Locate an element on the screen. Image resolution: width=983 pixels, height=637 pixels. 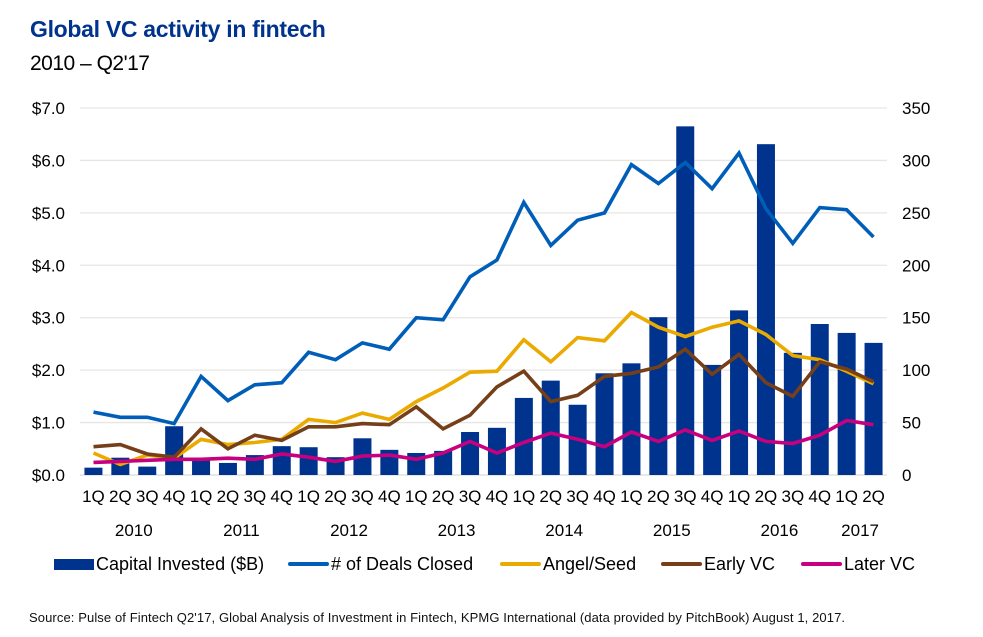
x-axis-year-labels: 2010 2011 2012 2013 2014 2015 2016 2017 is located at coordinates (497, 530).